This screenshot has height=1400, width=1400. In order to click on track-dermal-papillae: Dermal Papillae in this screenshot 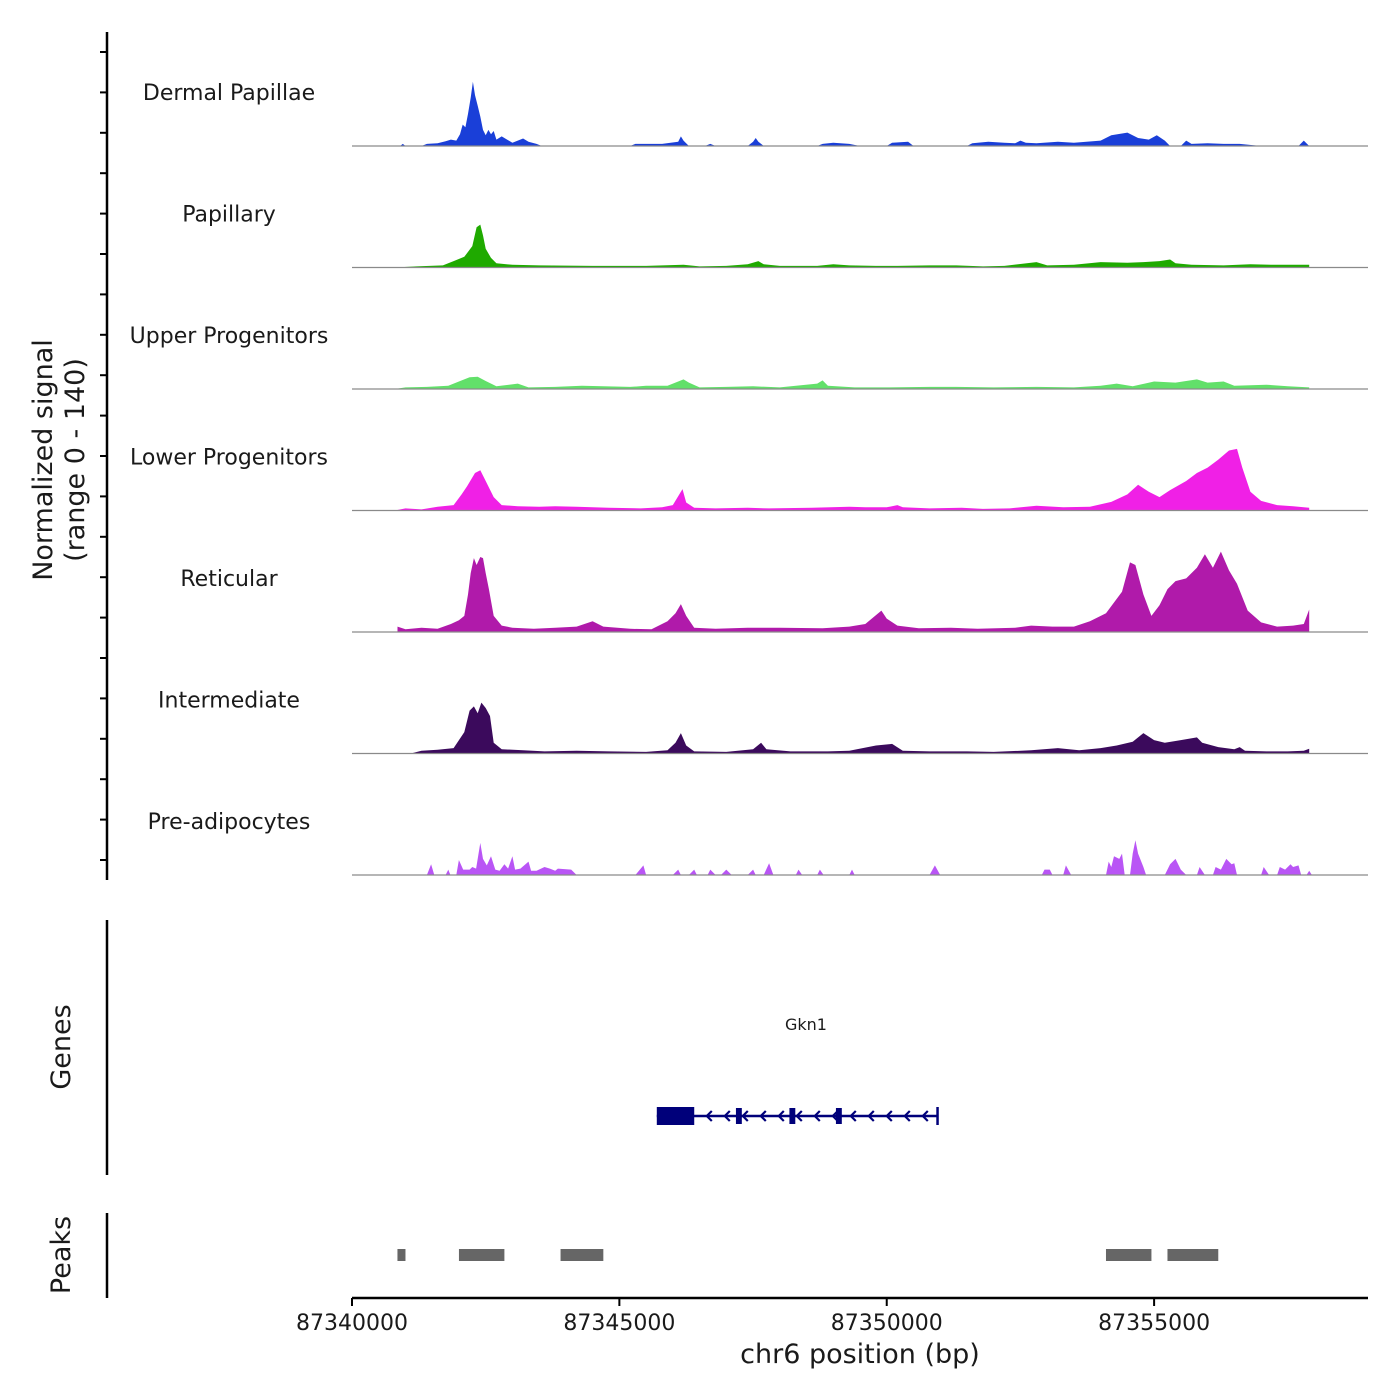, I will do `click(755, 114)`.